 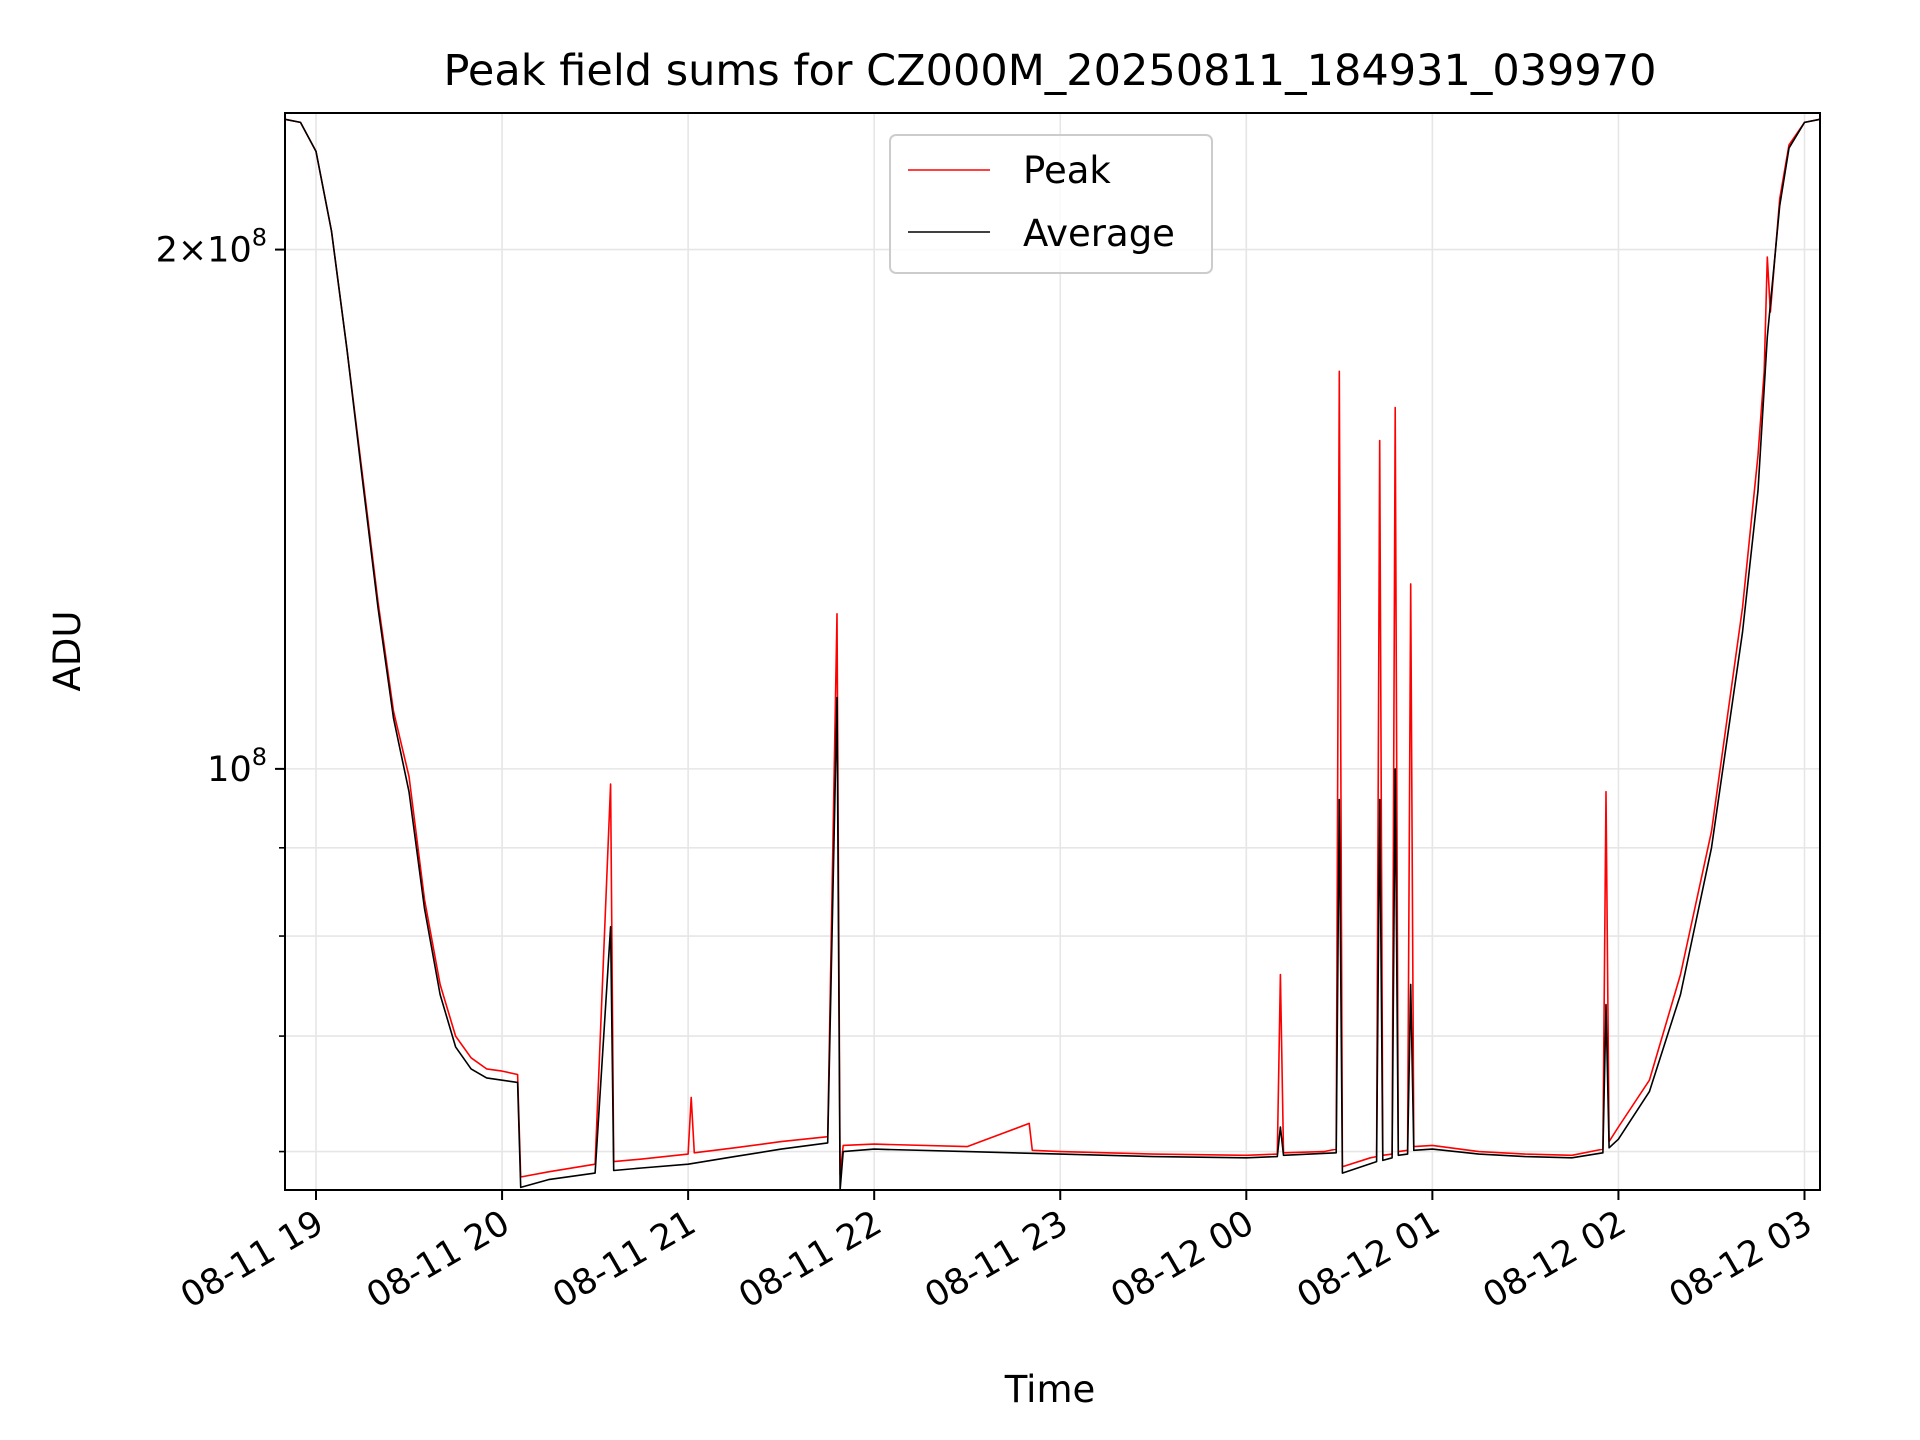 What do you see at coordinates (211, 247) in the screenshot?
I see `y-tick-label: 2×108` at bounding box center [211, 247].